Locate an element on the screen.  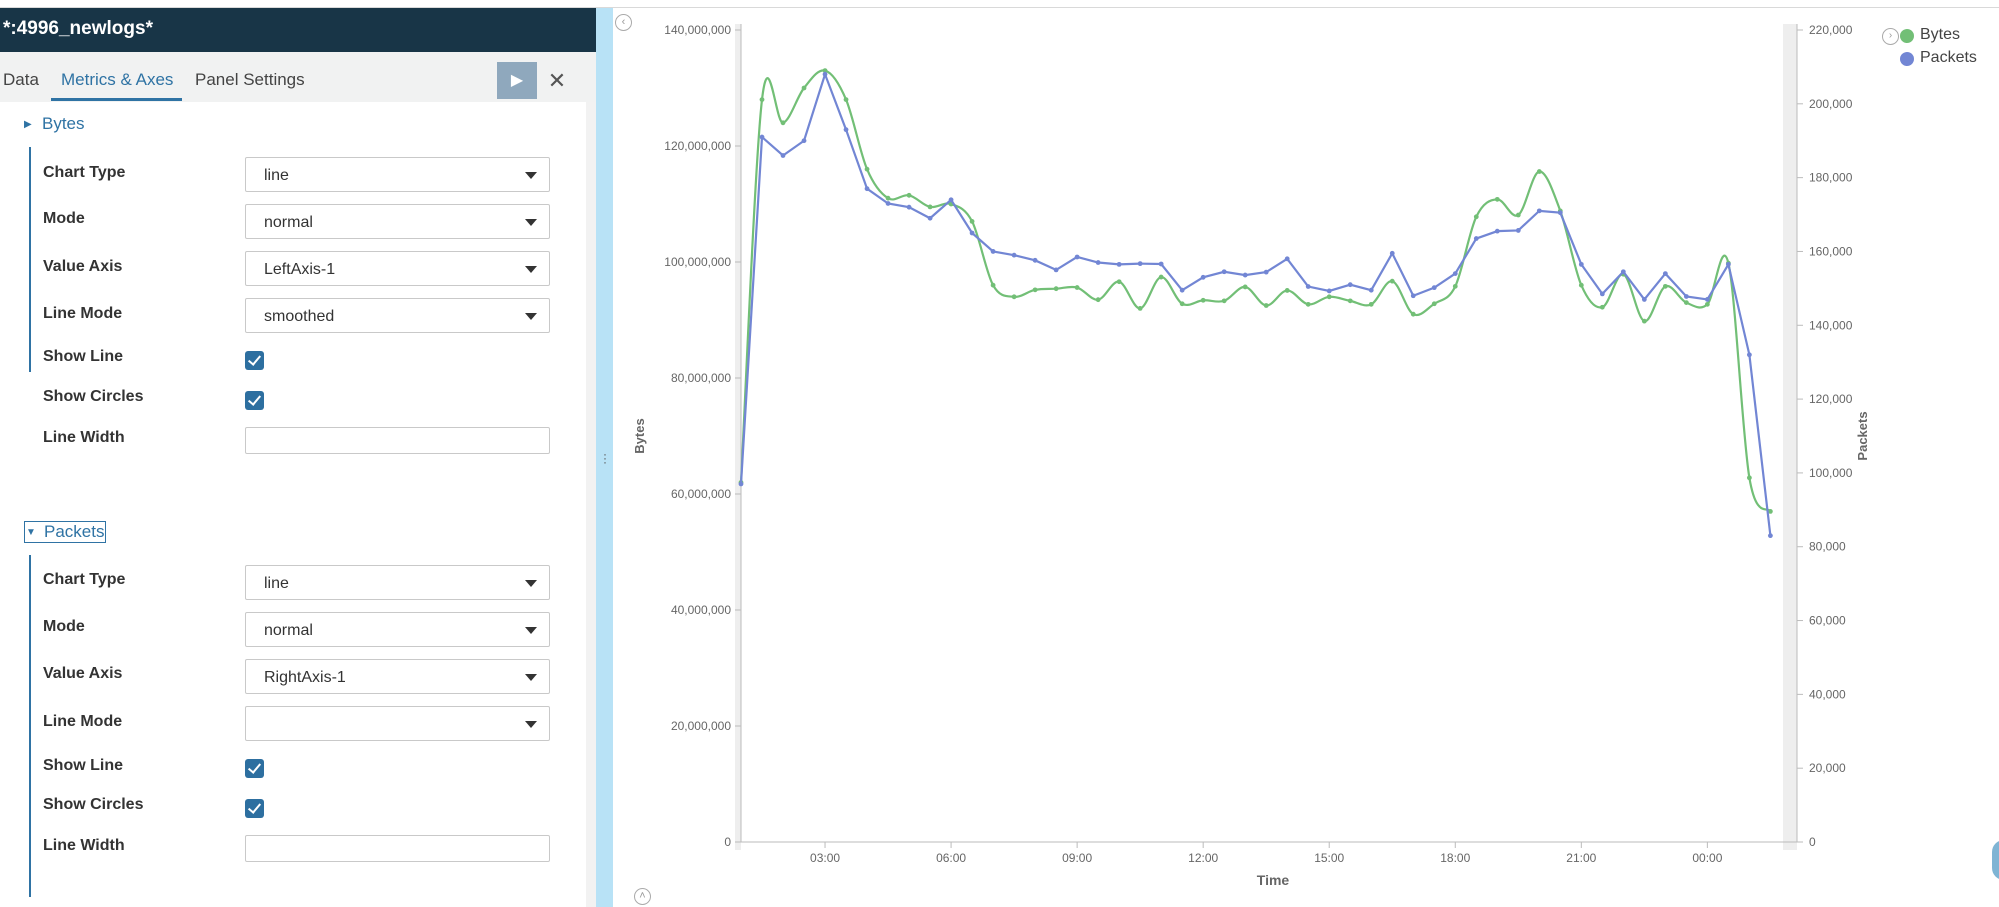
left-tick-label: 140,000,000 is located at coordinates (697, 30).